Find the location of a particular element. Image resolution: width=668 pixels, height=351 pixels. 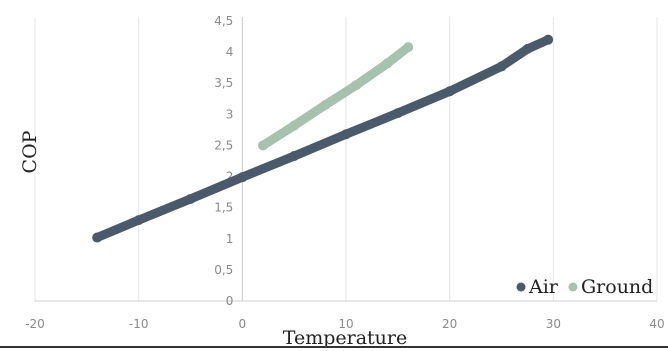

legend-item-air: Air is located at coordinates (537, 287).